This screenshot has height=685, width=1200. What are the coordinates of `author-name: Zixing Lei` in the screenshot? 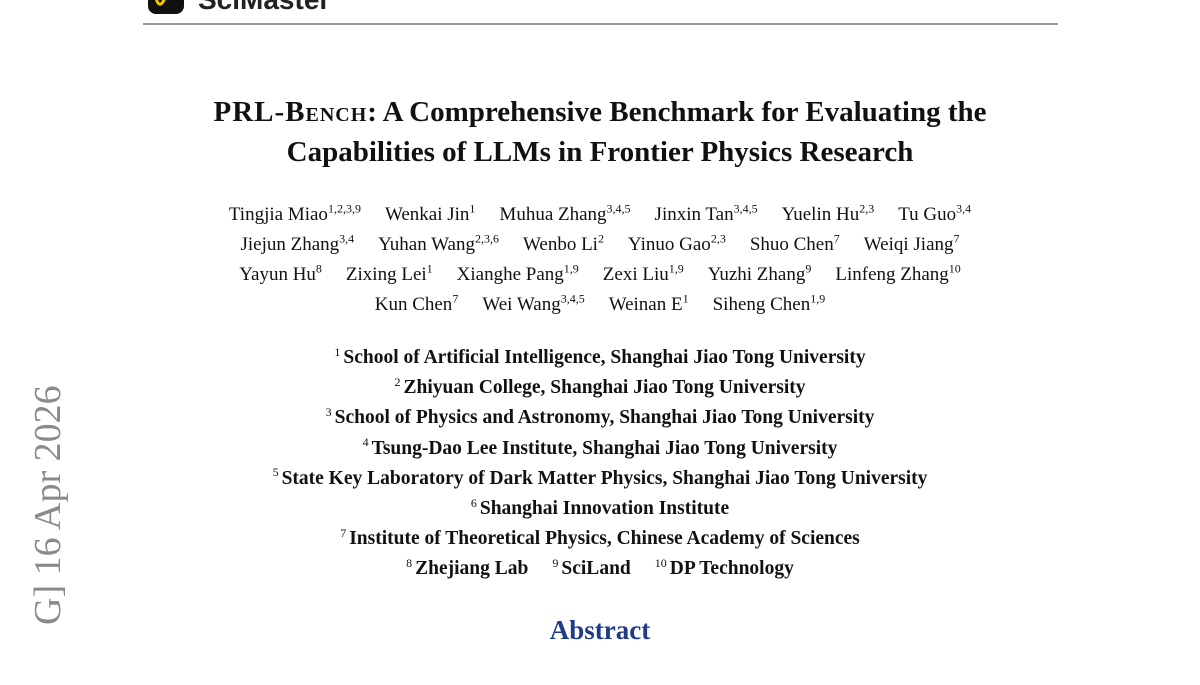 It's located at (386, 274).